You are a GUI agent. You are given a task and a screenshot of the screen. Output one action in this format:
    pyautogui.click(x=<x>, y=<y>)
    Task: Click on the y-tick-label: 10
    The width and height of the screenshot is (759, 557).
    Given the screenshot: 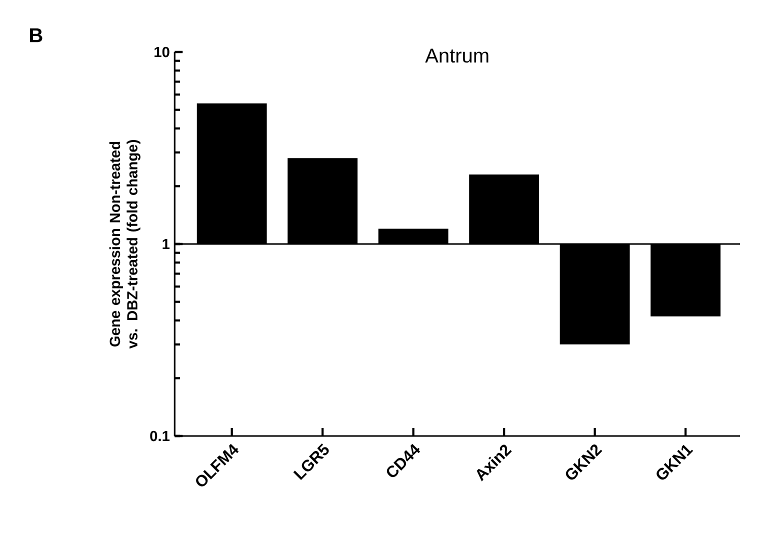 What is the action you would take?
    pyautogui.click(x=162, y=52)
    